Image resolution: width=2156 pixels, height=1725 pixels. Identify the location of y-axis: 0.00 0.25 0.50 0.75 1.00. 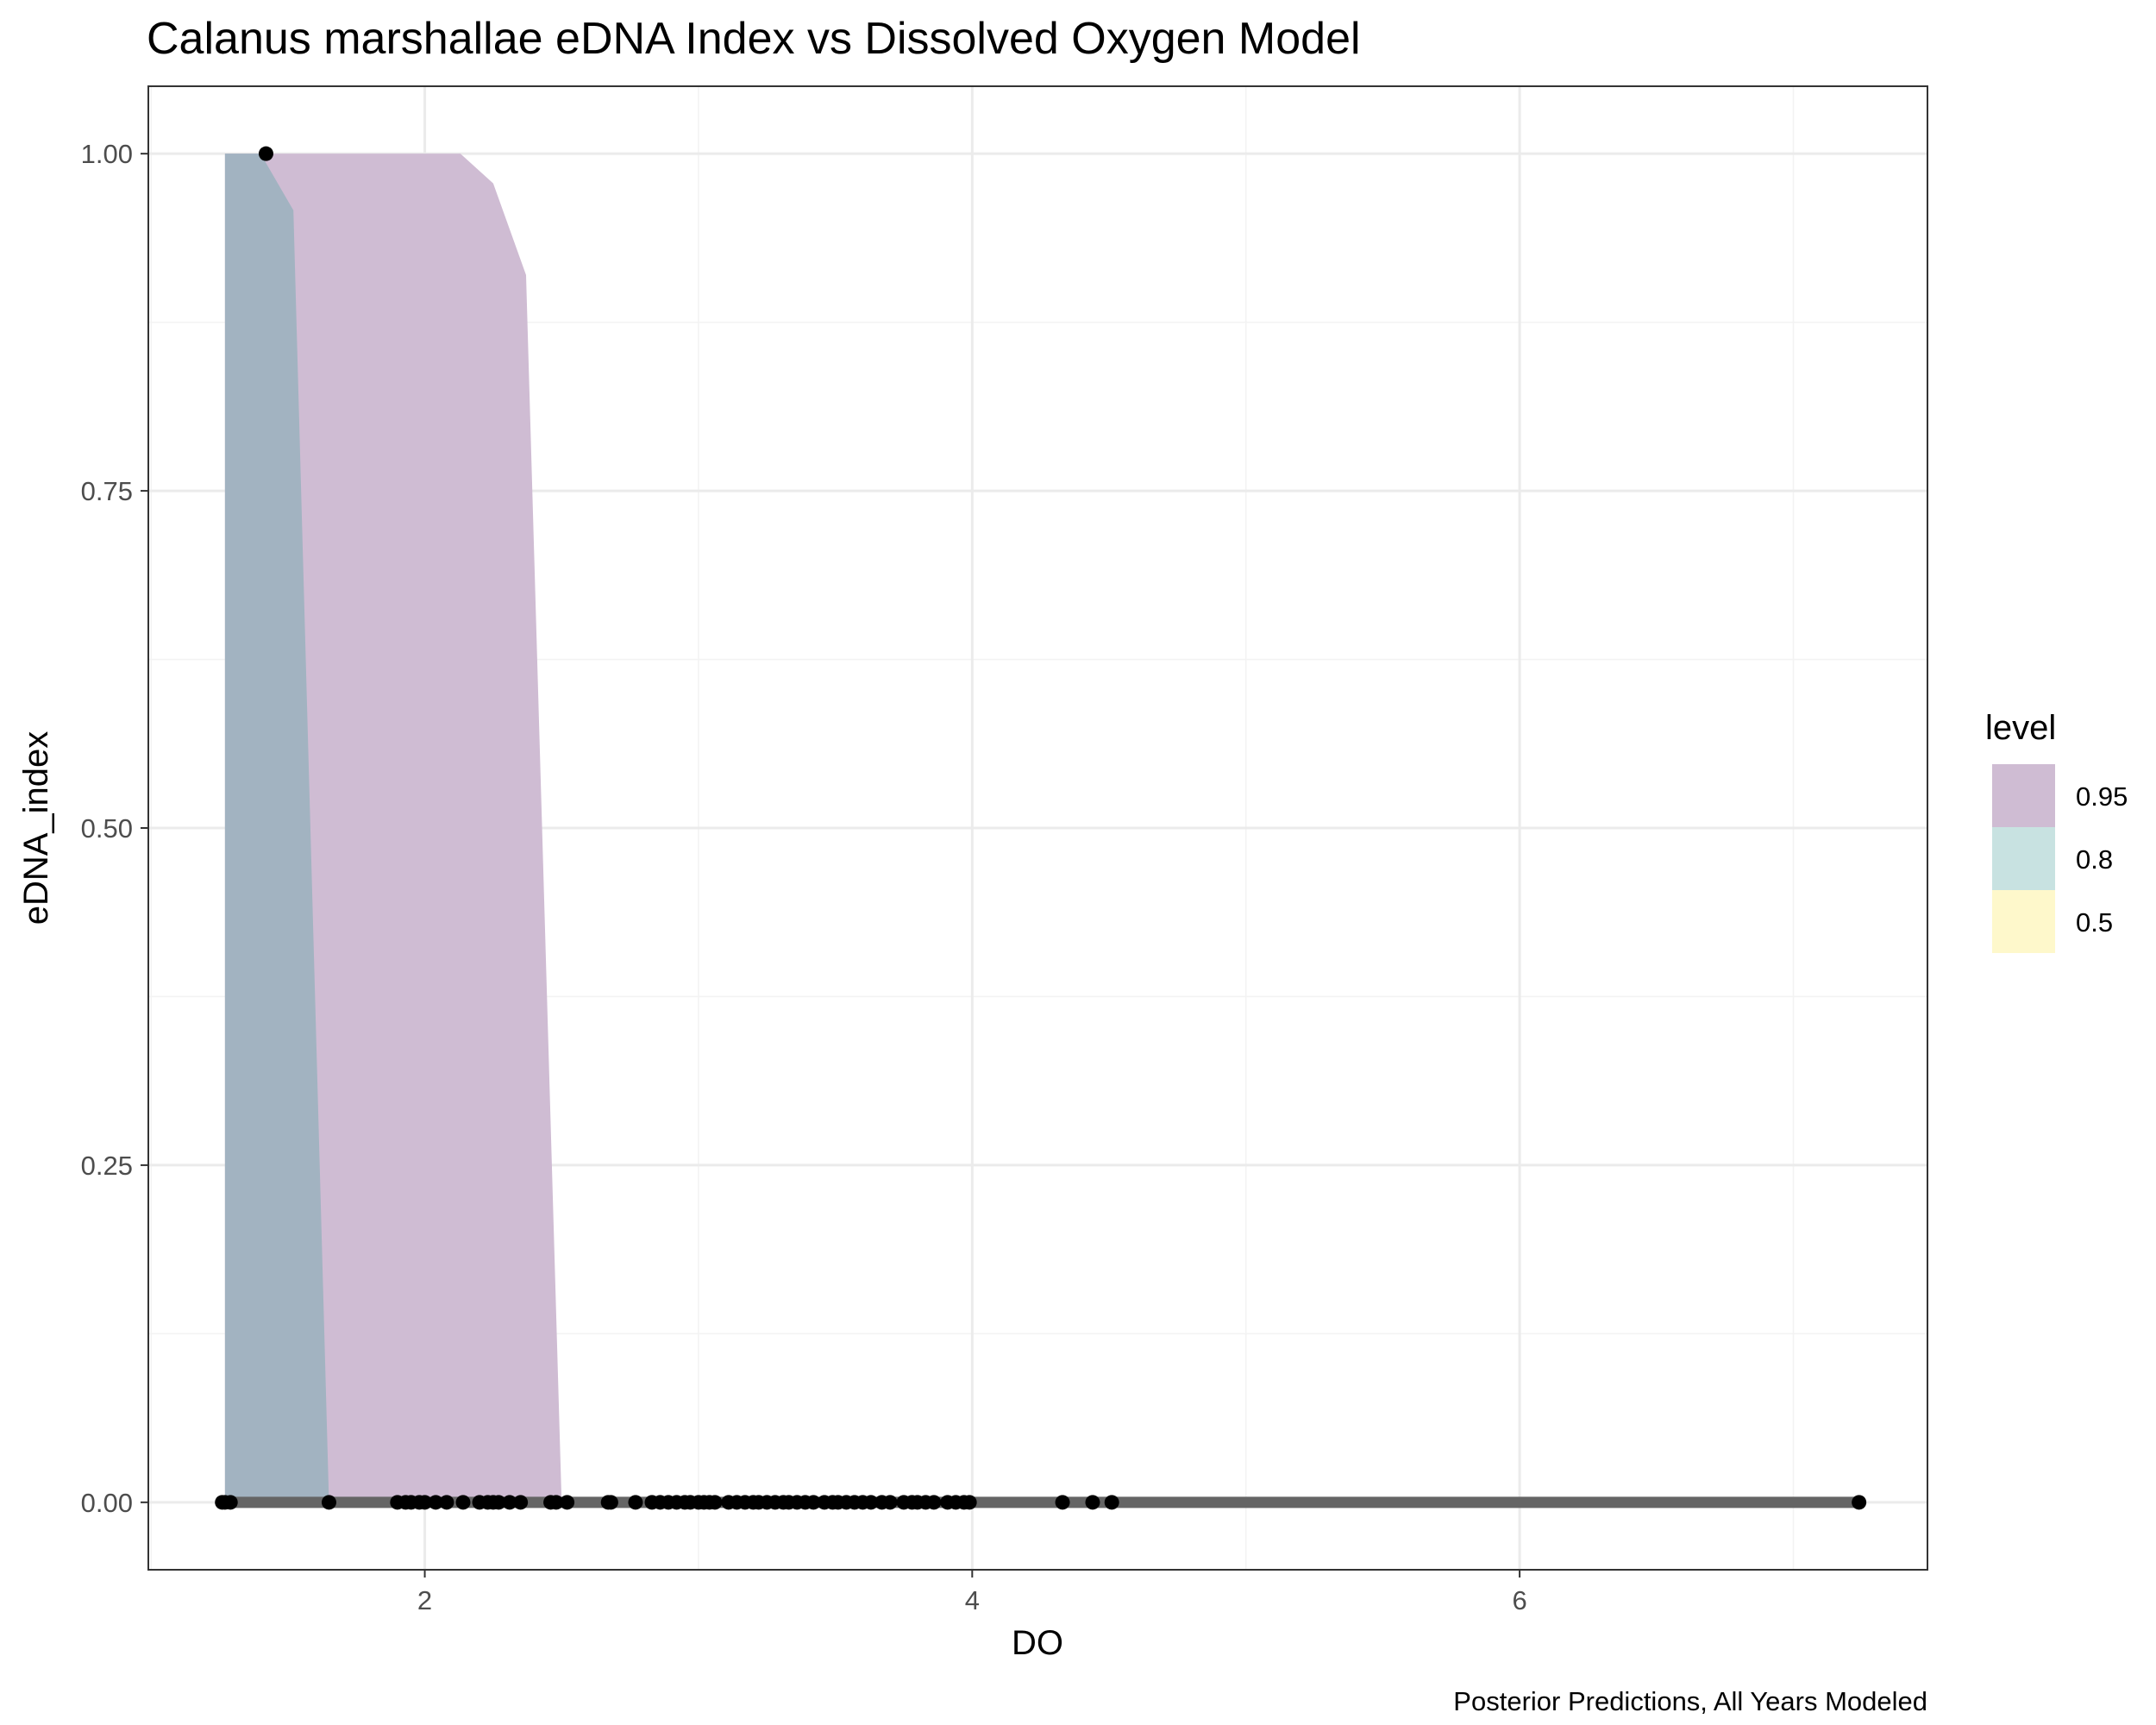
(114, 829).